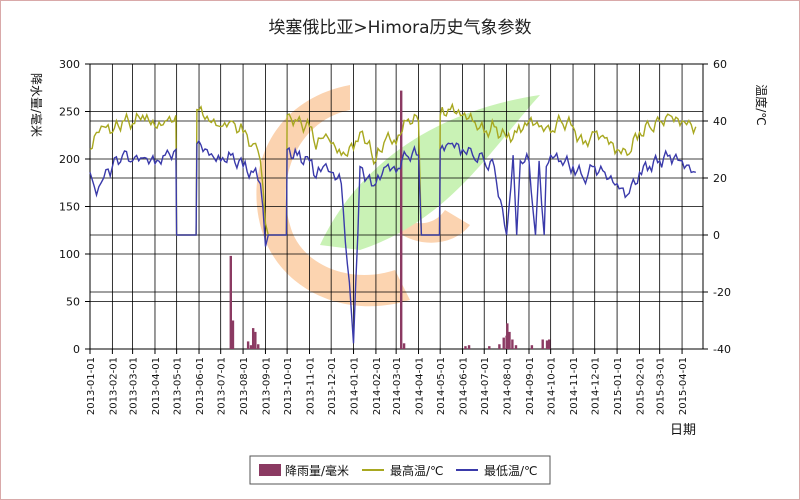  I want to click on x-tick-label: 2013-11-01, so click(310, 386).